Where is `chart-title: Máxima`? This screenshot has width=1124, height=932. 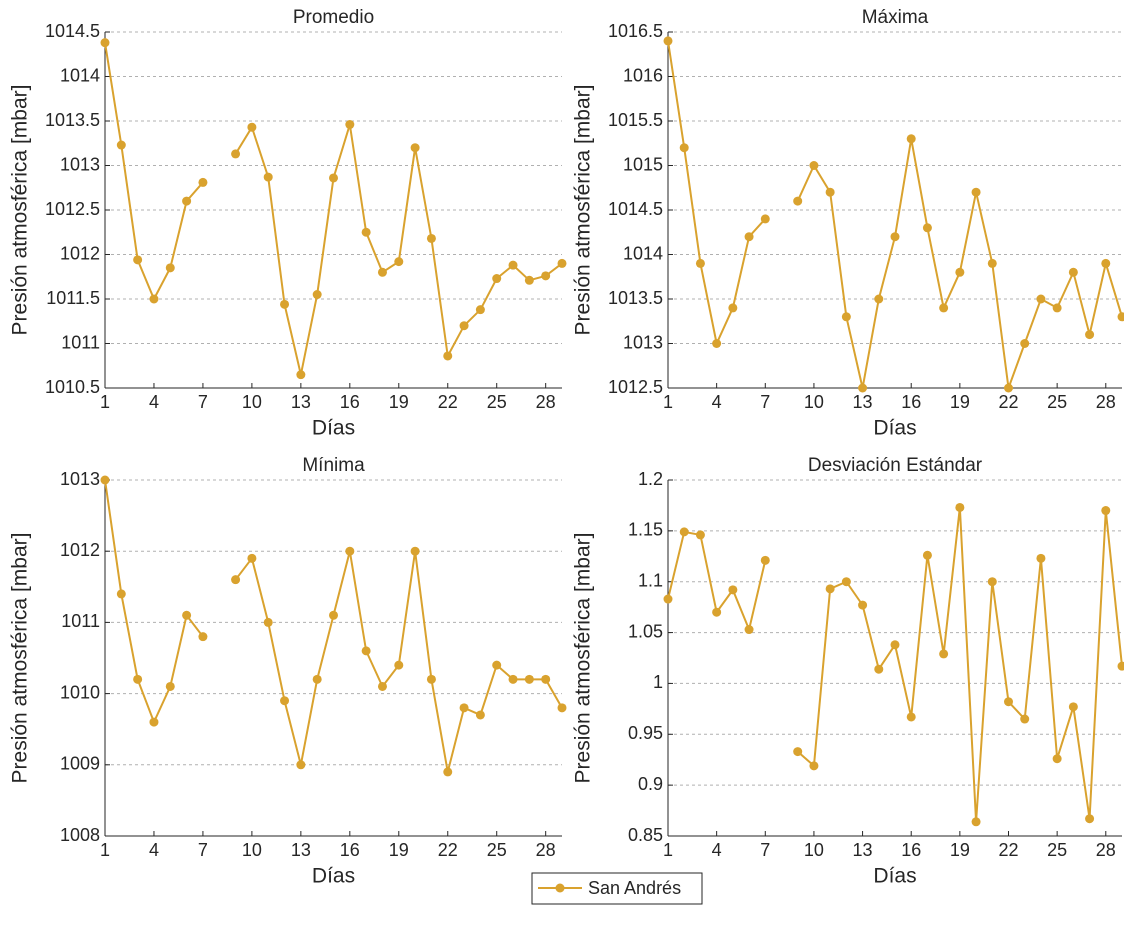
chart-title: Máxima is located at coordinates (895, 17).